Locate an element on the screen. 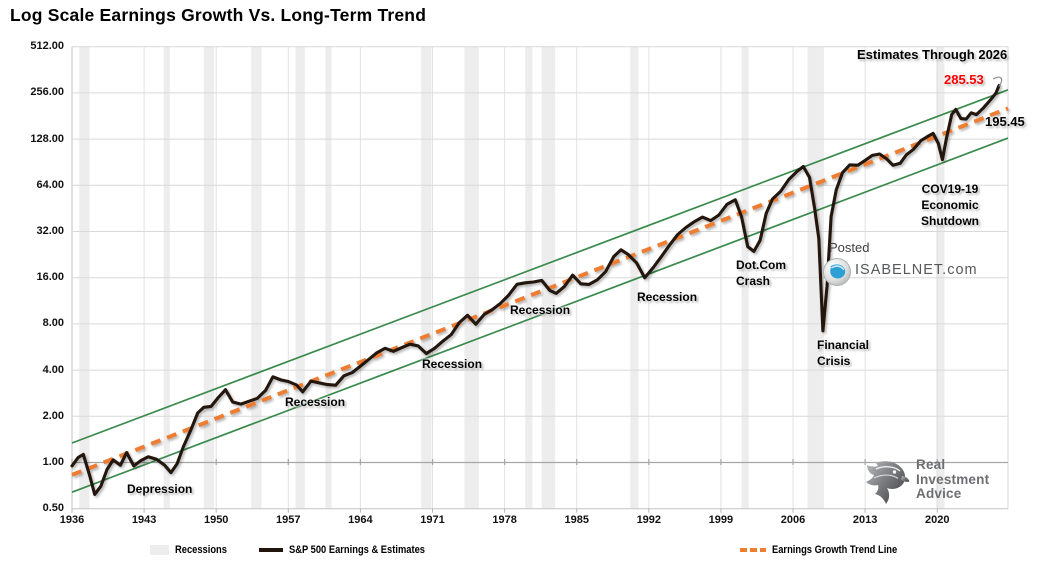  x-tick-label: 1978 is located at coordinates (504, 520).